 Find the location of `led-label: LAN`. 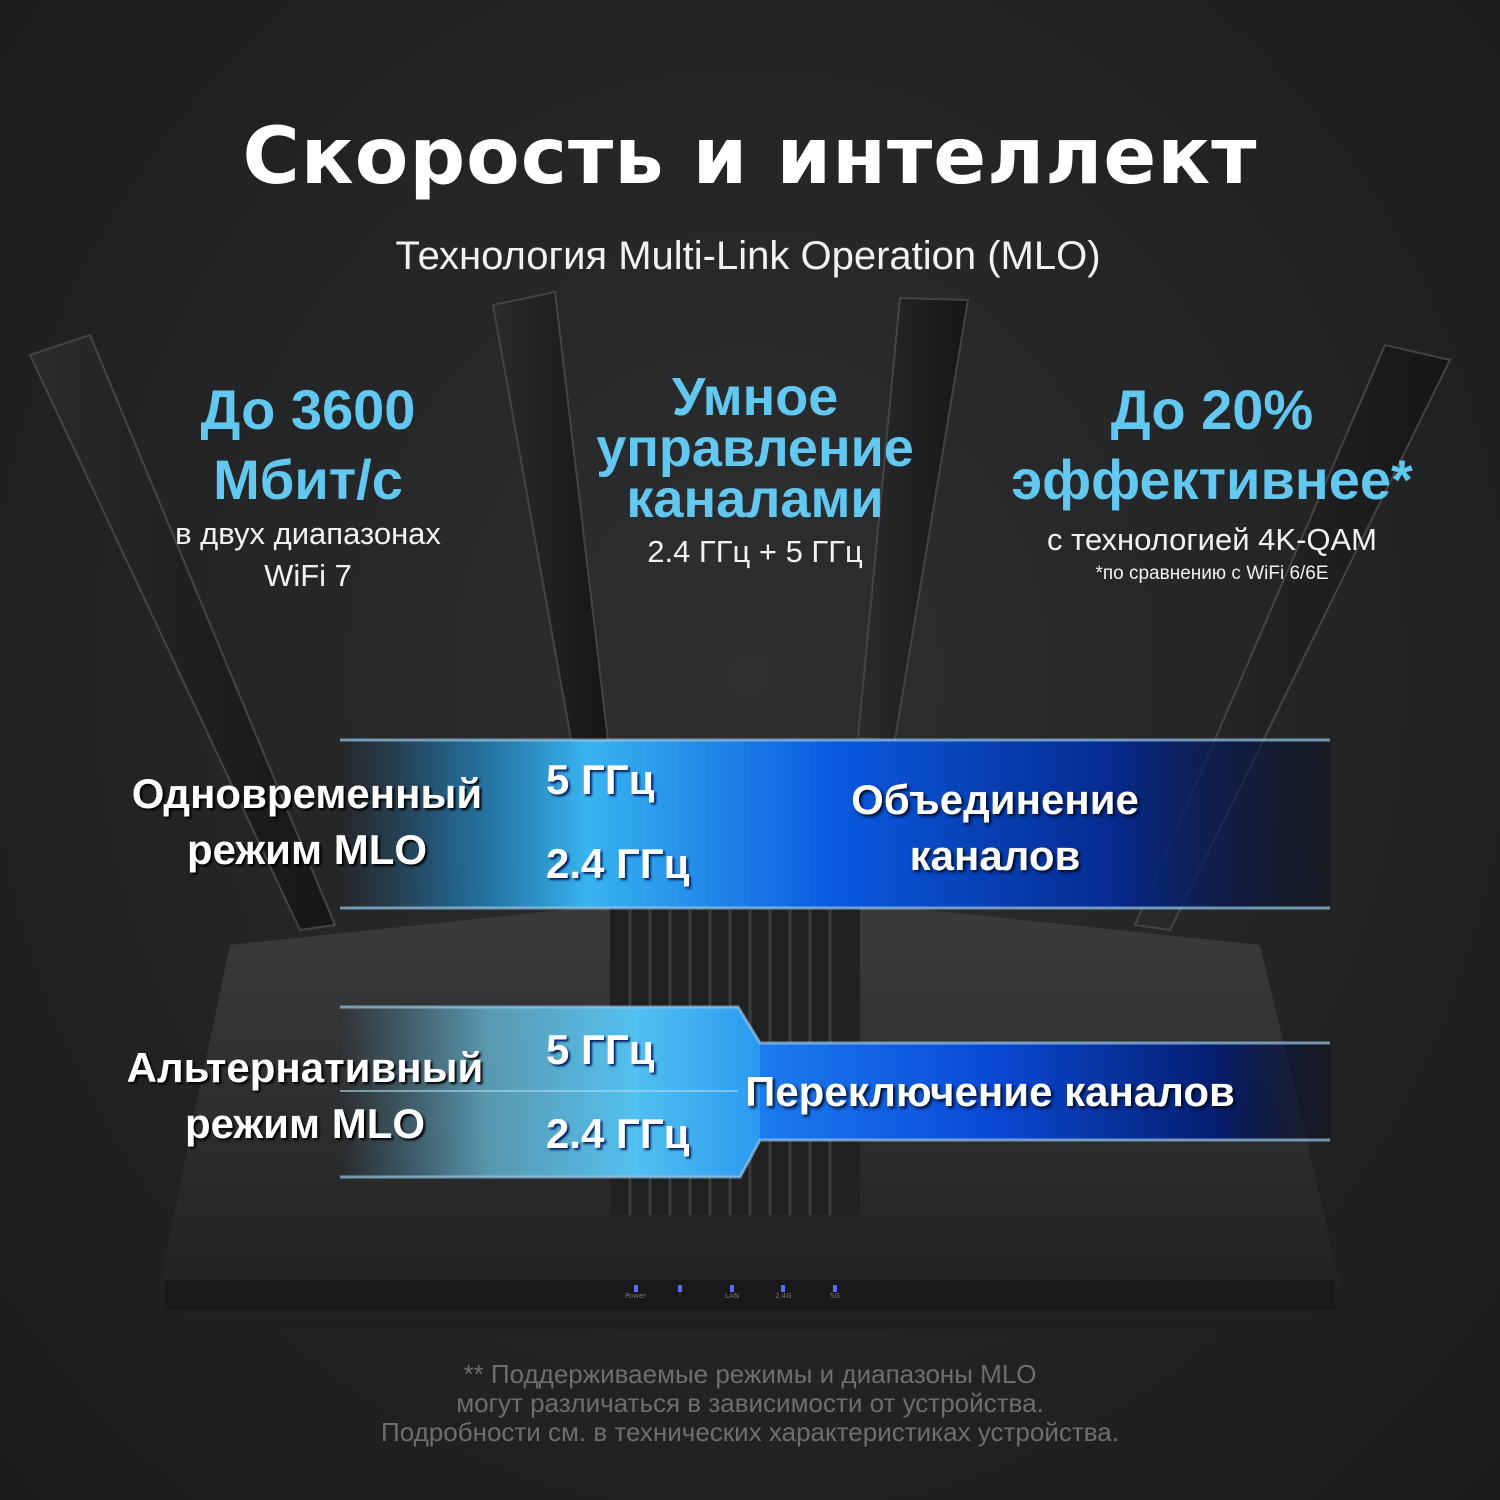

led-label: LAN is located at coordinates (732, 1296).